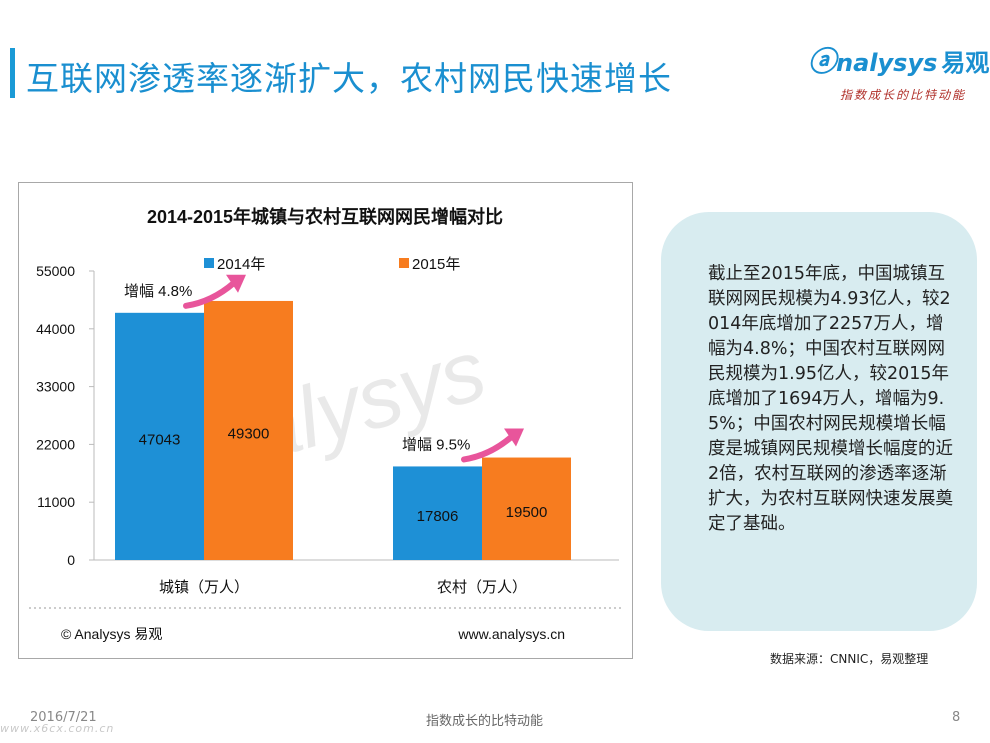 This screenshot has height=743, width=990. What do you see at coordinates (511, 634) in the screenshot?
I see `chart-website: www.analysys.cn` at bounding box center [511, 634].